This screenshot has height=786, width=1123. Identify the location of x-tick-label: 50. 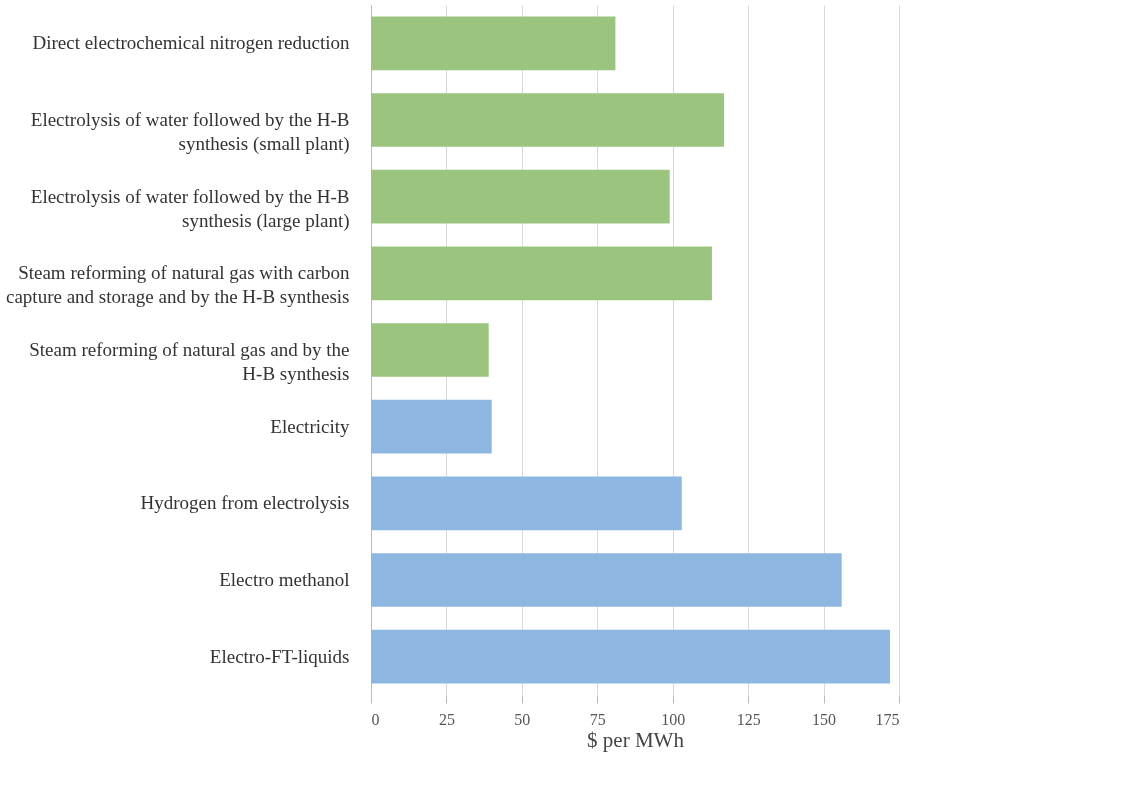
(522, 719).